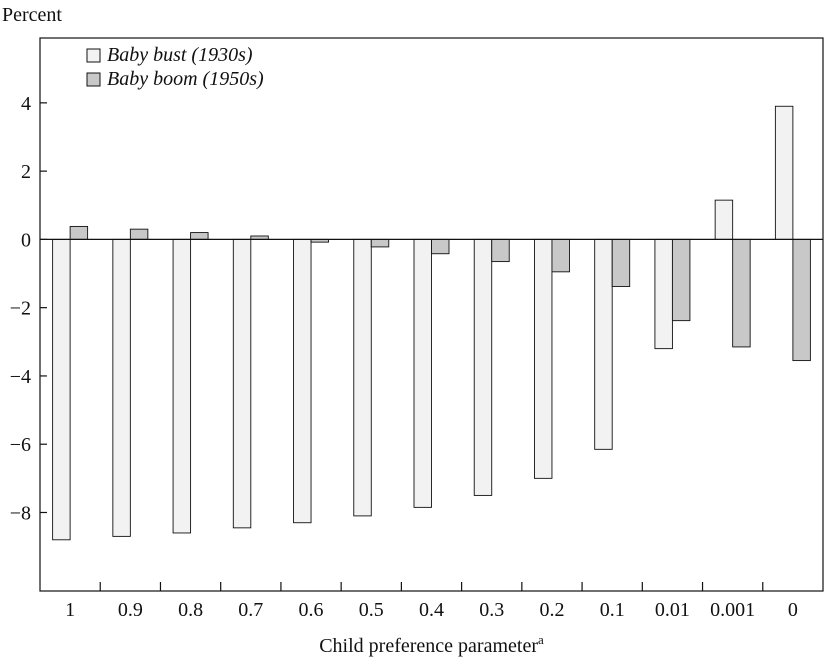  What do you see at coordinates (732, 610) in the screenshot?
I see `x-tick-label: 0.001` at bounding box center [732, 610].